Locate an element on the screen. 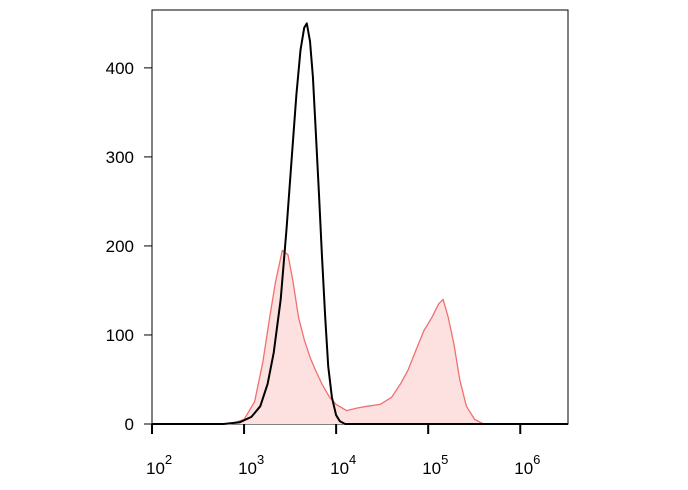 The image size is (688, 490). x-tick-exponent: 3 is located at coordinates (260, 459).